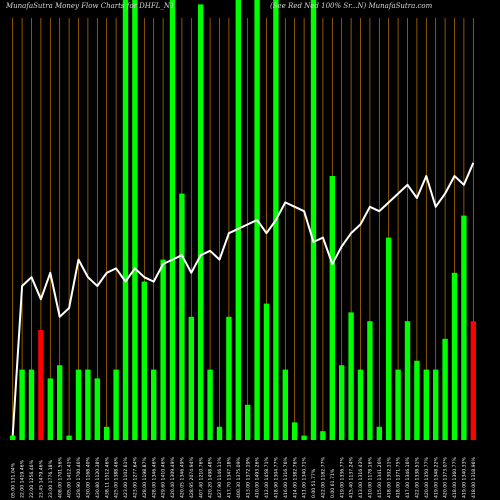  Describe the element at coordinates (465, 477) in the screenshot. I see `x-tick-label: 419.00 1340.33%` at that location.